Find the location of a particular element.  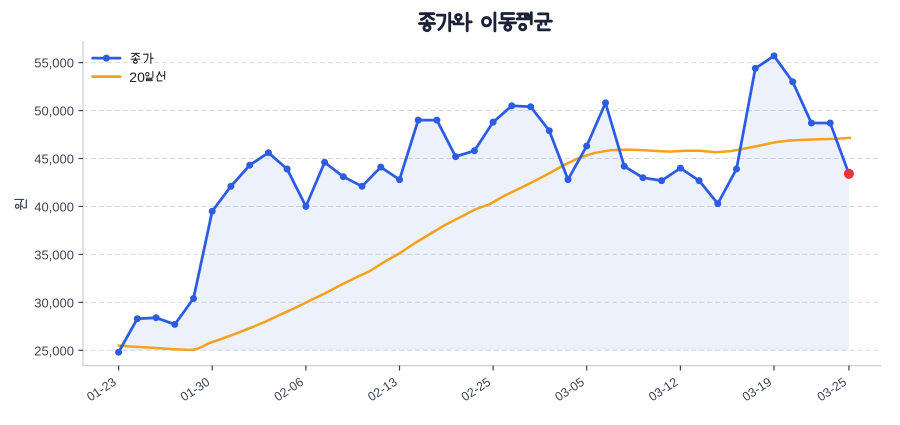

svg-text: 45,000 is located at coordinates (54, 159).